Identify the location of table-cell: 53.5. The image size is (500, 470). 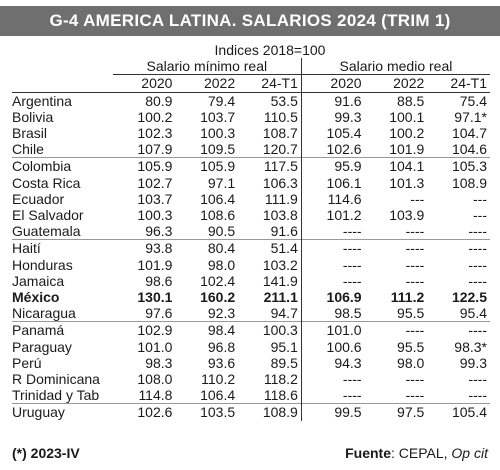
(284, 100).